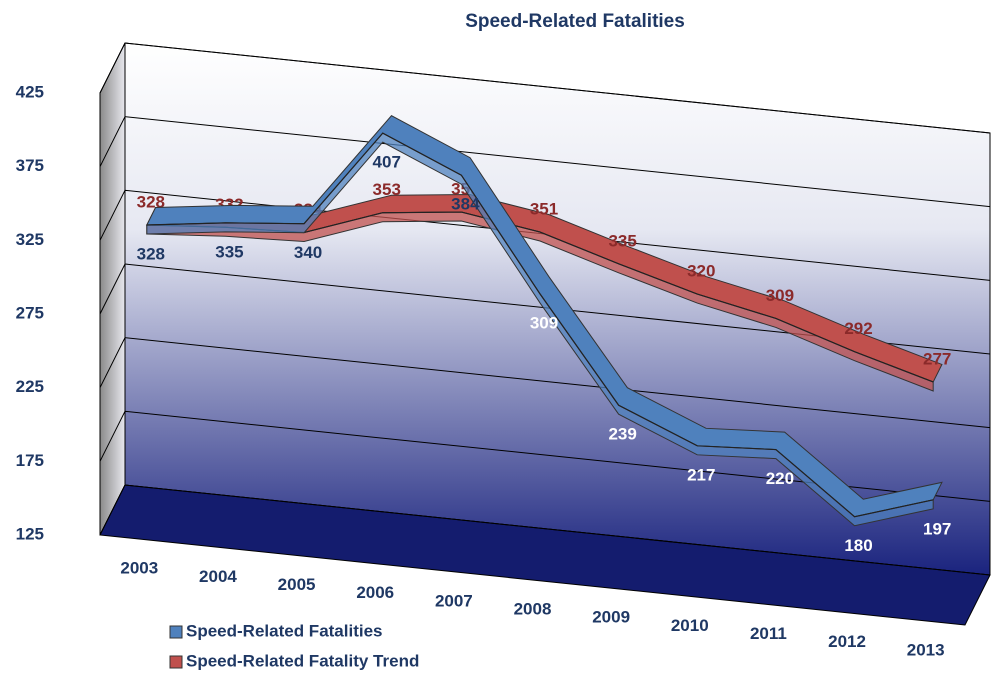 The height and width of the screenshot is (684, 997). Describe the element at coordinates (218, 576) in the screenshot. I see `x-tick-label: 2004` at that location.